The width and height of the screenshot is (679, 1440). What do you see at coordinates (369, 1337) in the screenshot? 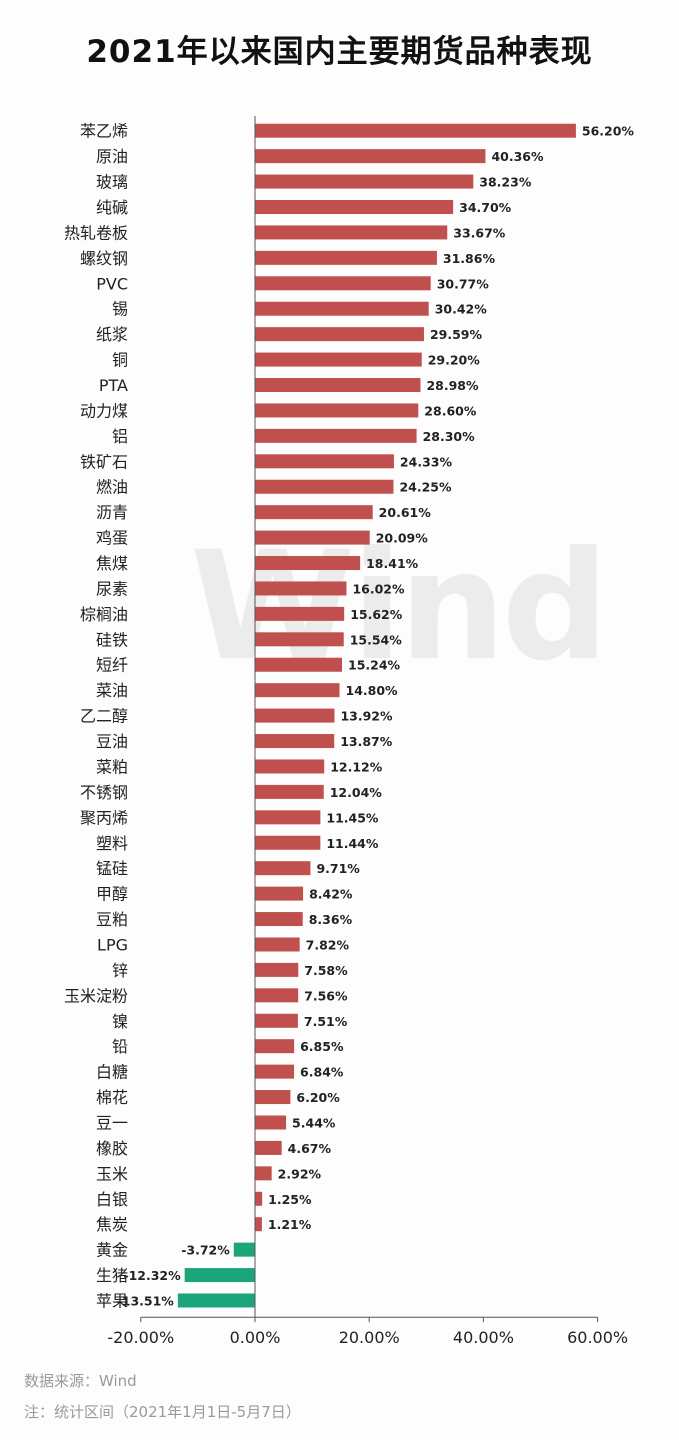
I see `x-tick-label: 20.00%` at bounding box center [369, 1337].